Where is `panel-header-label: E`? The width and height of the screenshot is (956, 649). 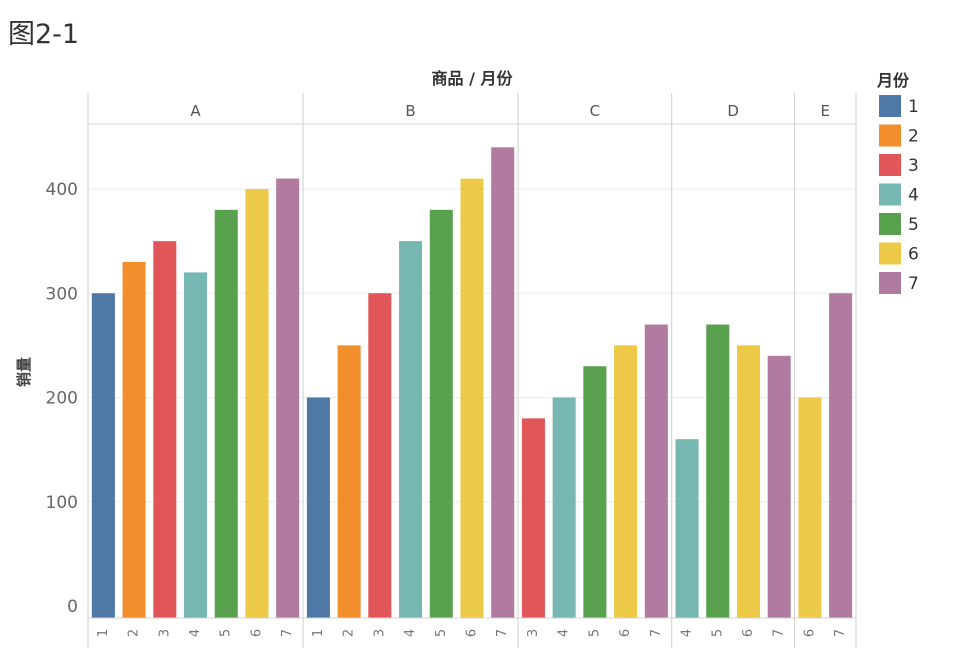 panel-header-label: E is located at coordinates (825, 111).